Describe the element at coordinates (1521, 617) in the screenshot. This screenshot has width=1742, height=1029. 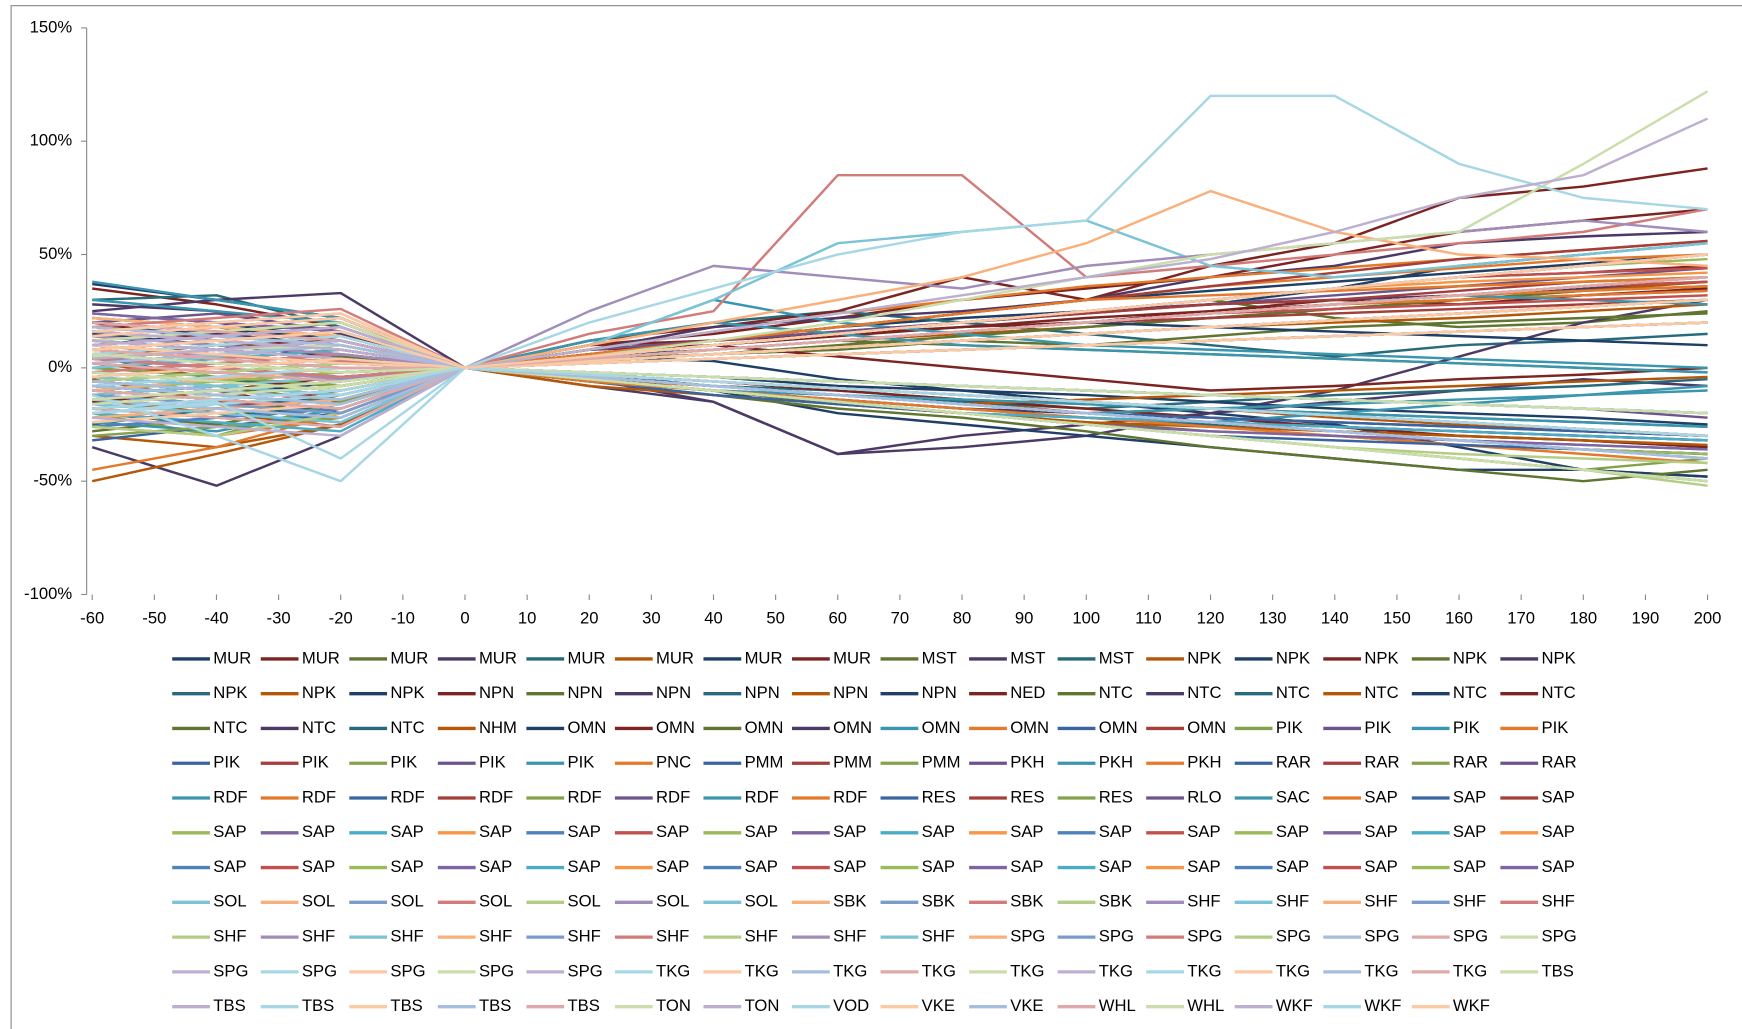
I see `x-tick-label: 170` at that location.